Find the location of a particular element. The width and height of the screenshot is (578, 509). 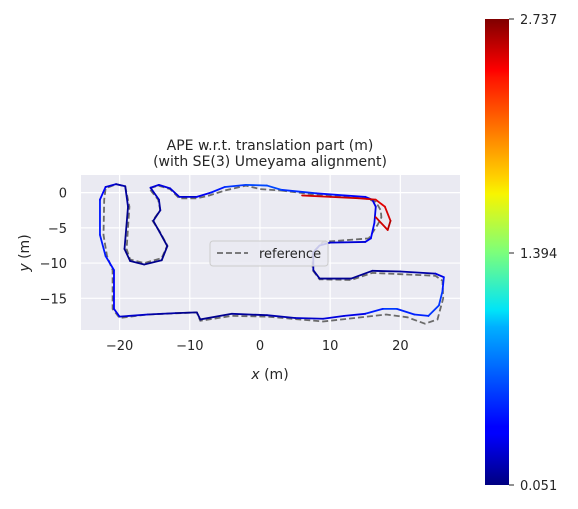

x-axis-ticks: −20 −10 0 10 20 is located at coordinates (257, 346).